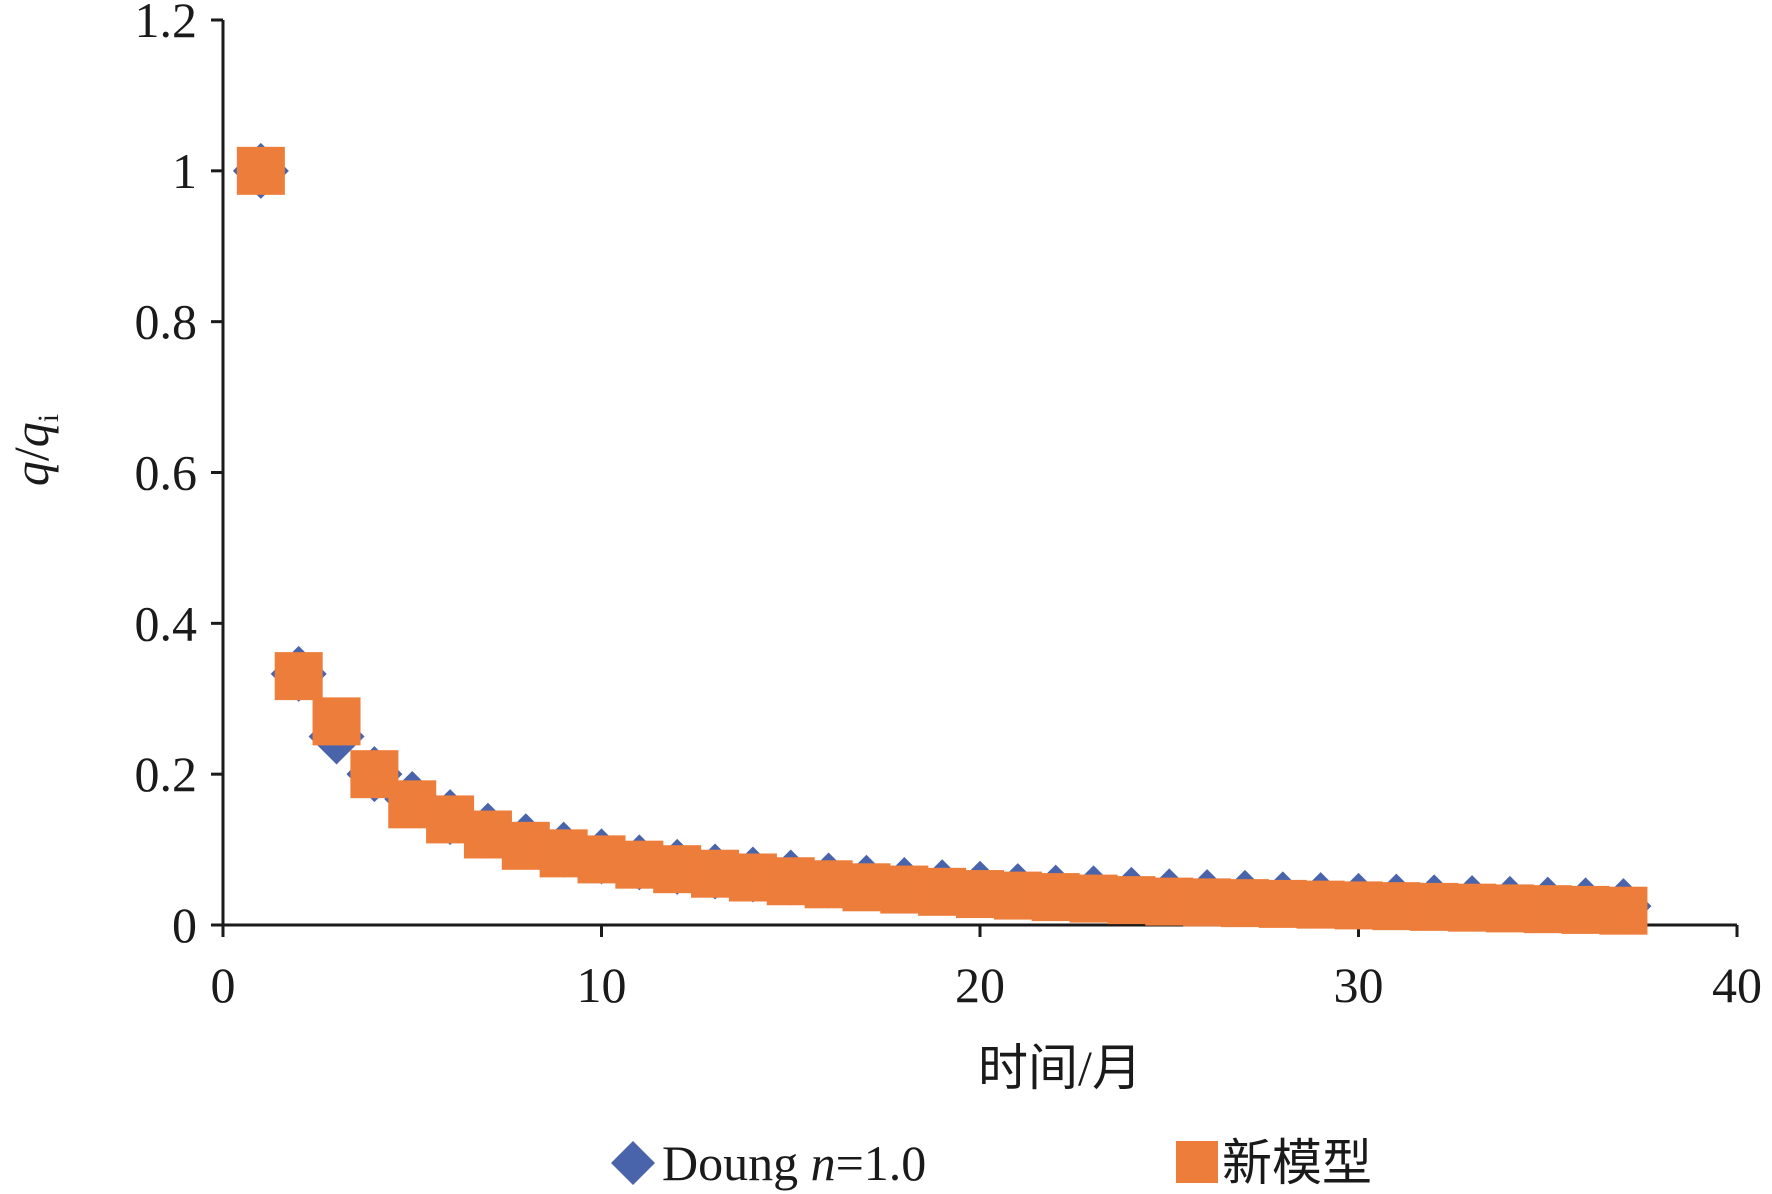  What do you see at coordinates (736, 1163) in the screenshot?
I see `legend-label-doung-prefix: Doung` at bounding box center [736, 1163].